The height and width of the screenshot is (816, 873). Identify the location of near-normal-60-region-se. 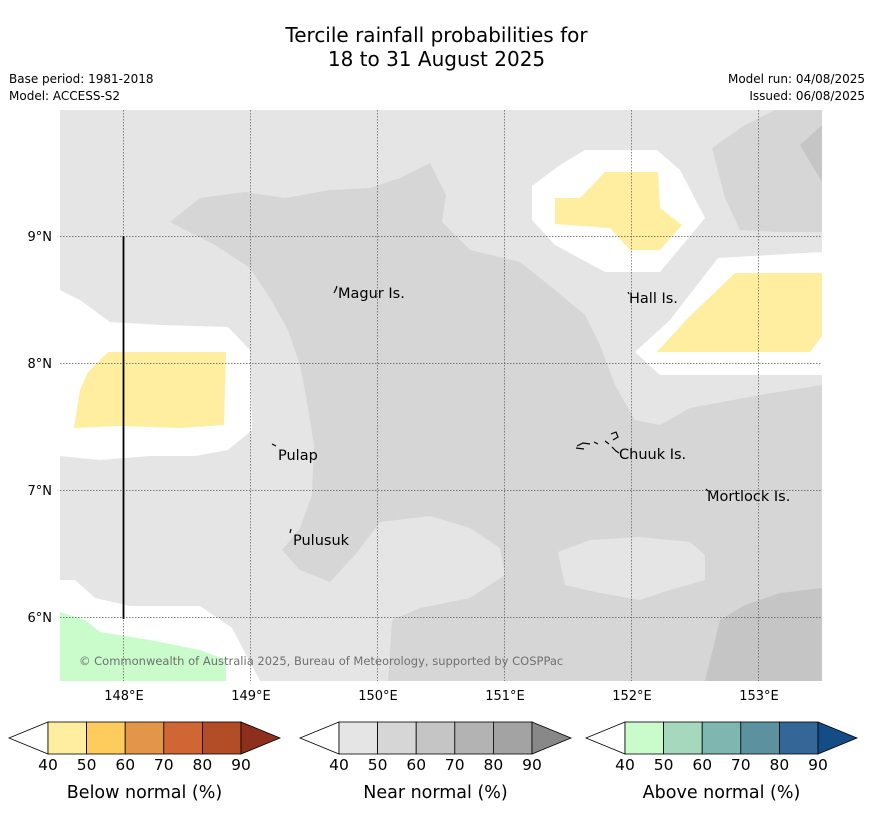
(763, 634).